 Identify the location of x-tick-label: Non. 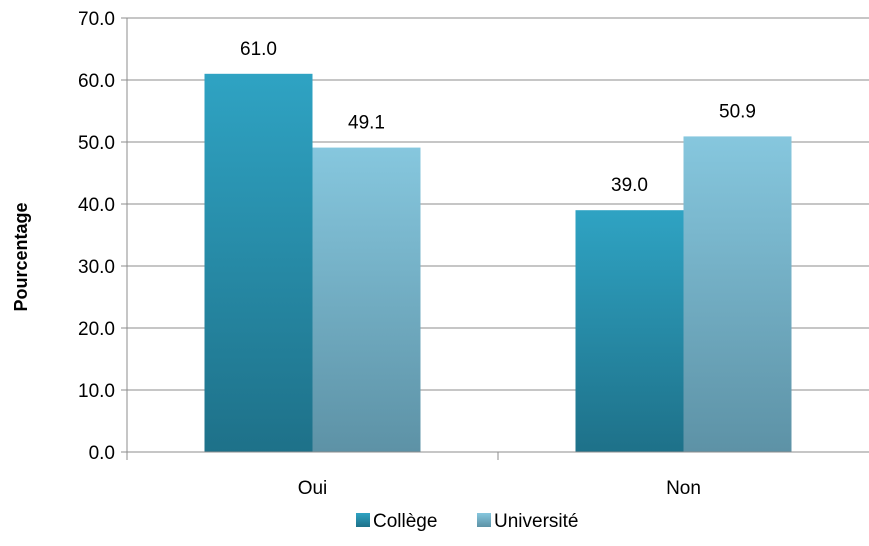
(683, 488).